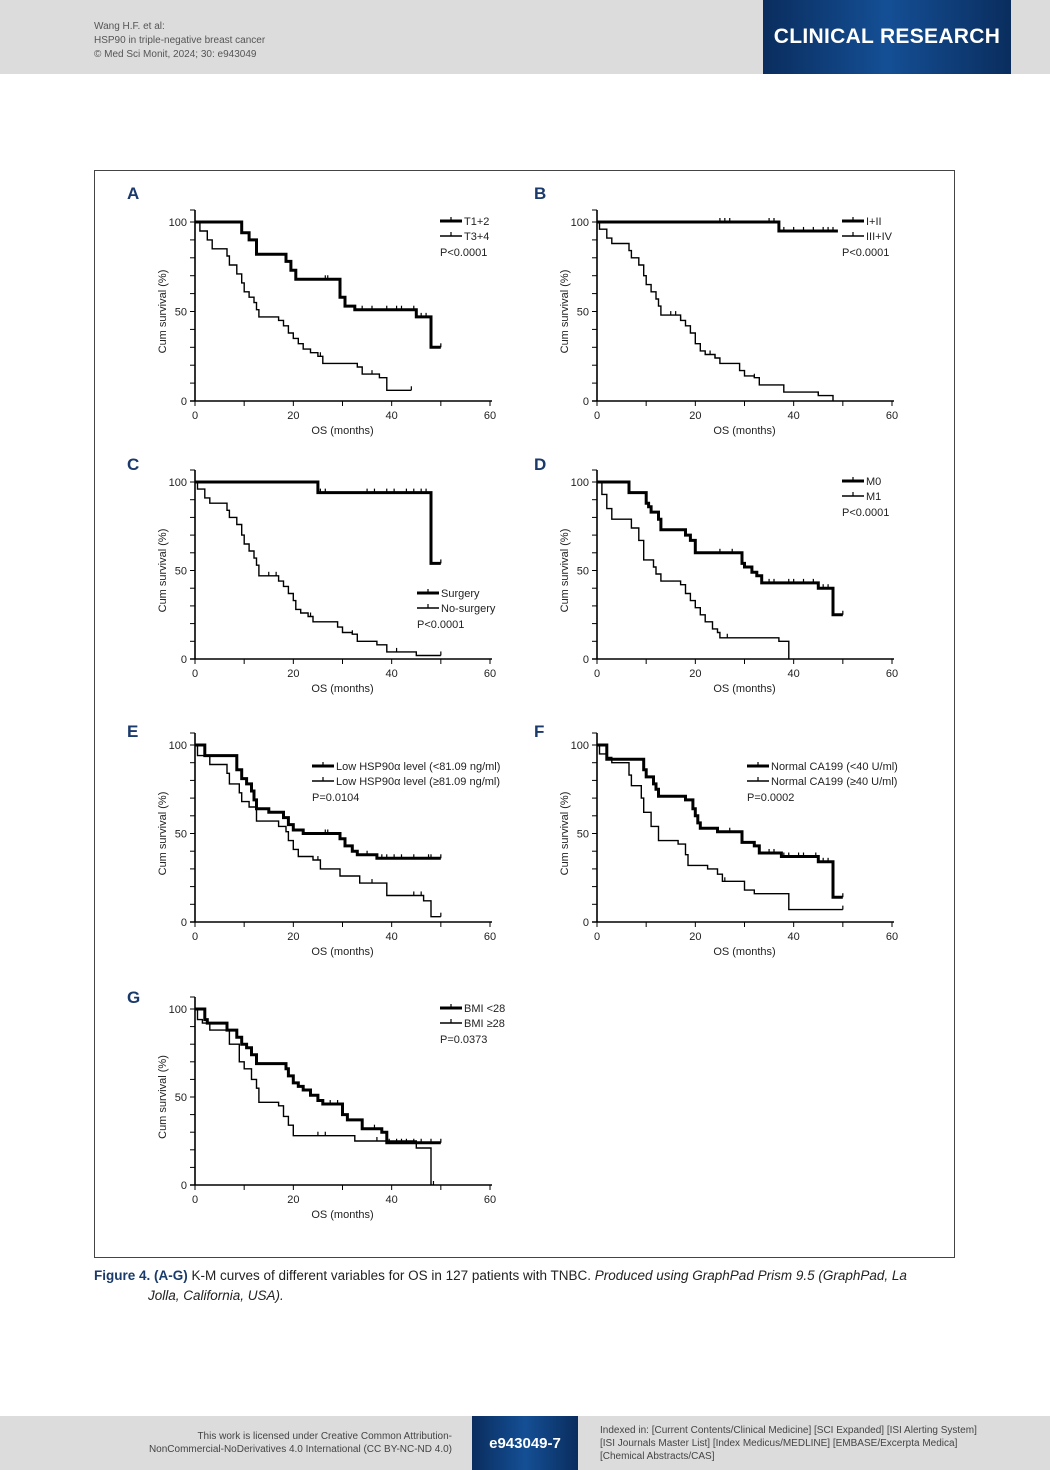  Describe the element at coordinates (463, 1040) in the screenshot. I see `p-value: P=0.0373` at that location.